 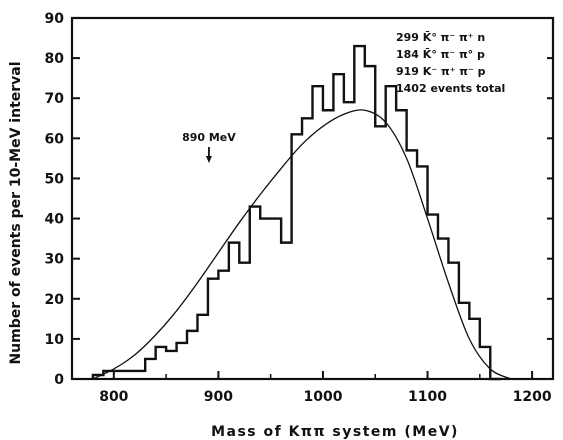 I want to click on y-tick-label-90: 90, so click(x=55, y=19).